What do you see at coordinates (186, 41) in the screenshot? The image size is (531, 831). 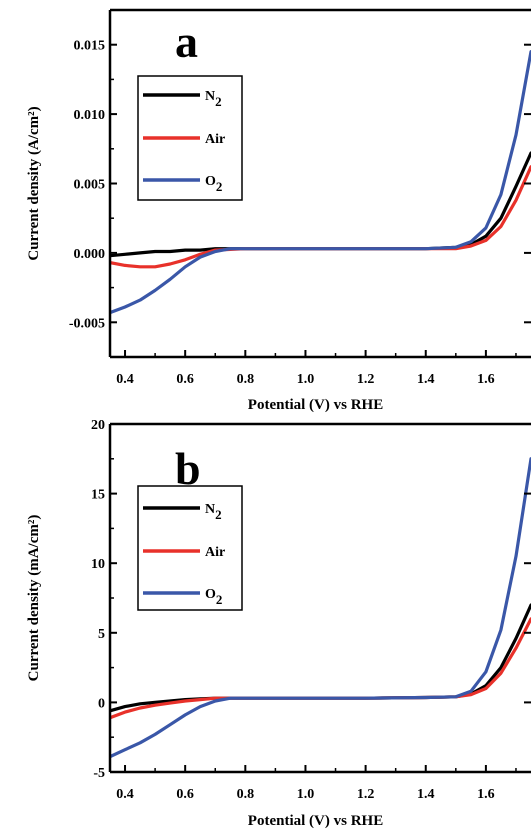 I see `panel-letter: a` at bounding box center [186, 41].